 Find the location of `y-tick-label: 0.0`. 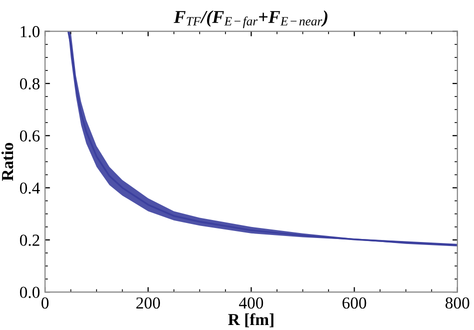

y-tick-label: 0.0 is located at coordinates (30, 292).